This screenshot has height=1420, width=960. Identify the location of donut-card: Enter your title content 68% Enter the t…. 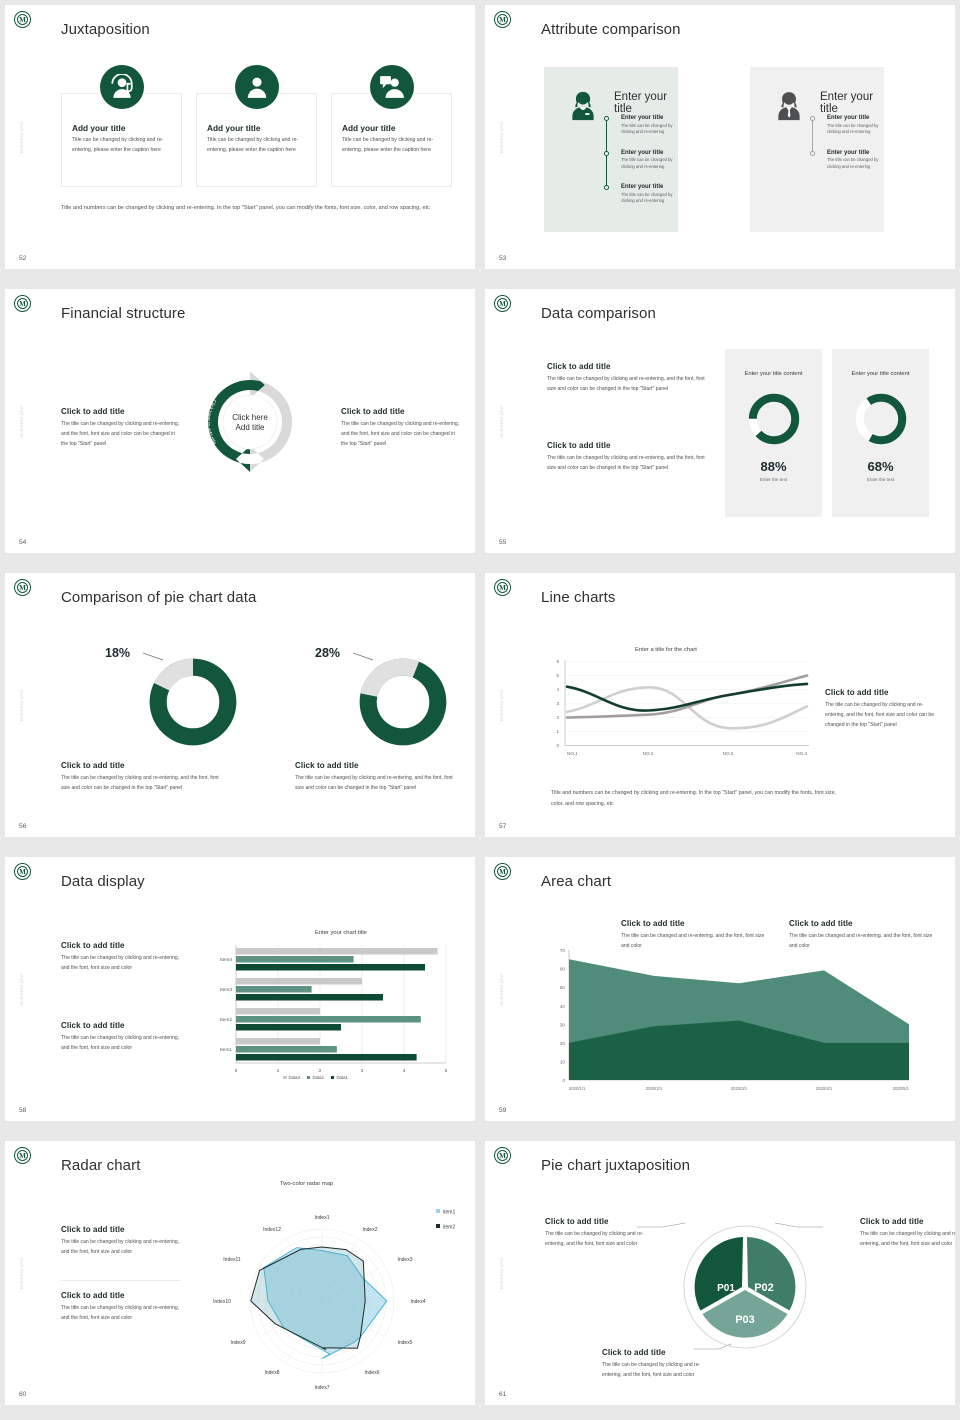
(880, 433).